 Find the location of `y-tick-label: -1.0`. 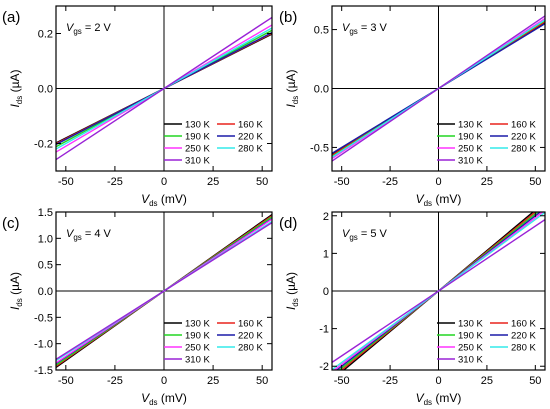

y-tick-label: -1.0 is located at coordinates (43, 345).